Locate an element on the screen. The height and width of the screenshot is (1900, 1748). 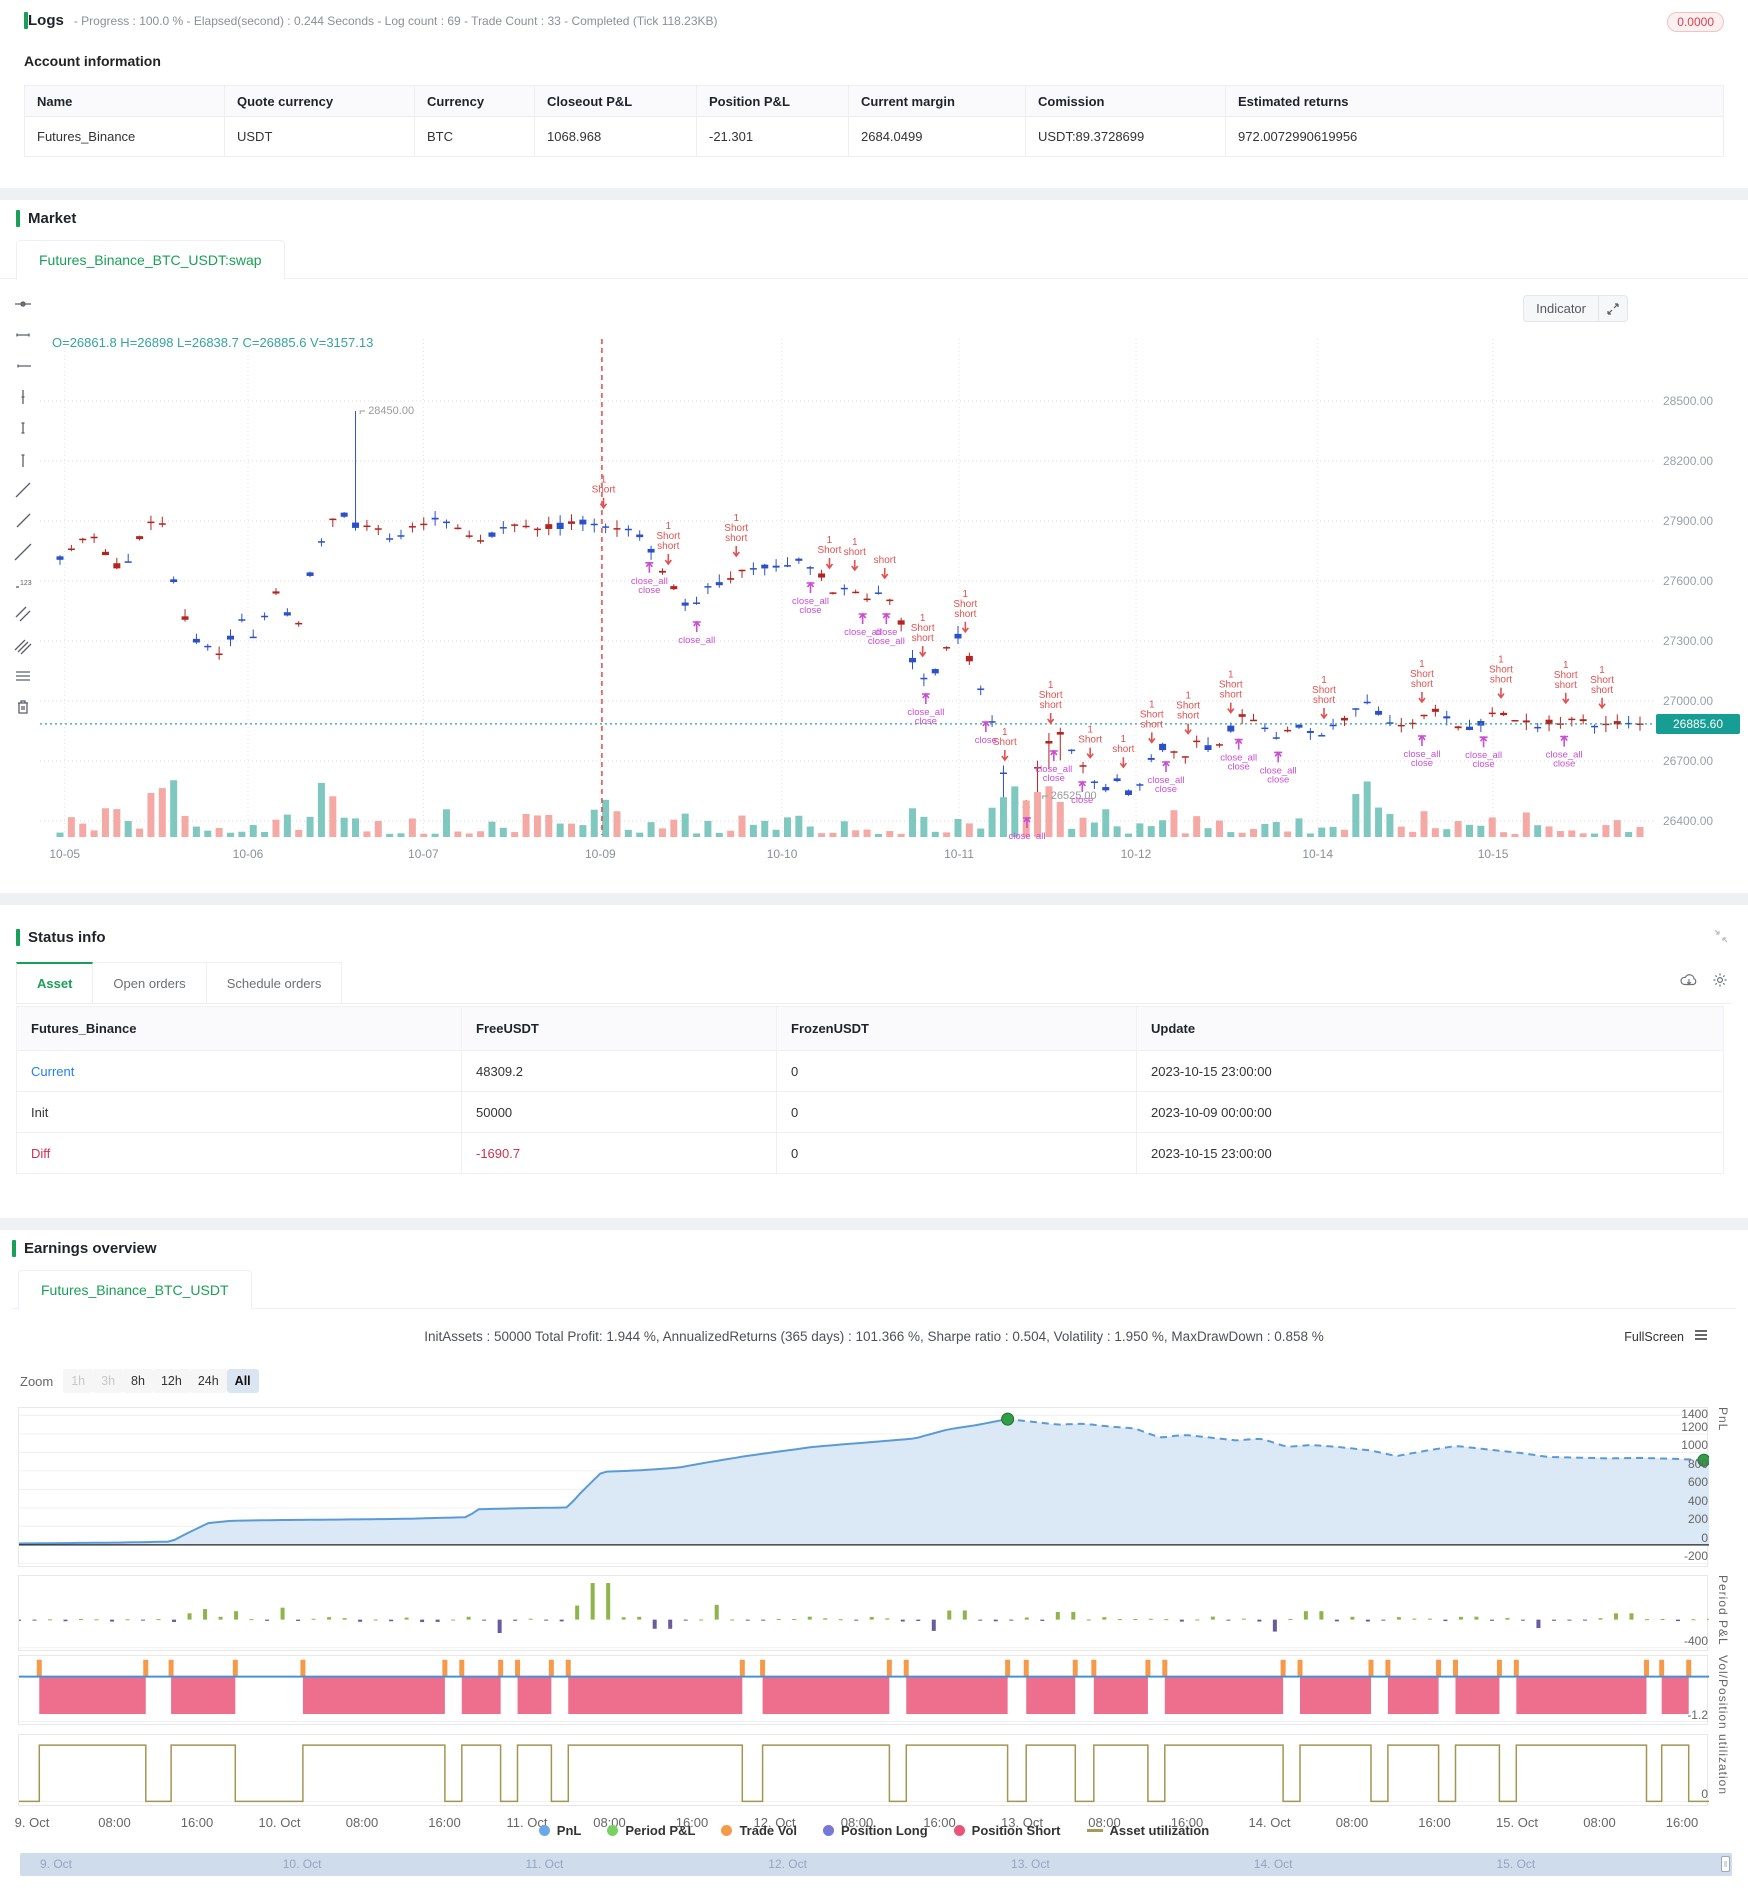
zoom-button-12h: 12h is located at coordinates (171, 1381).